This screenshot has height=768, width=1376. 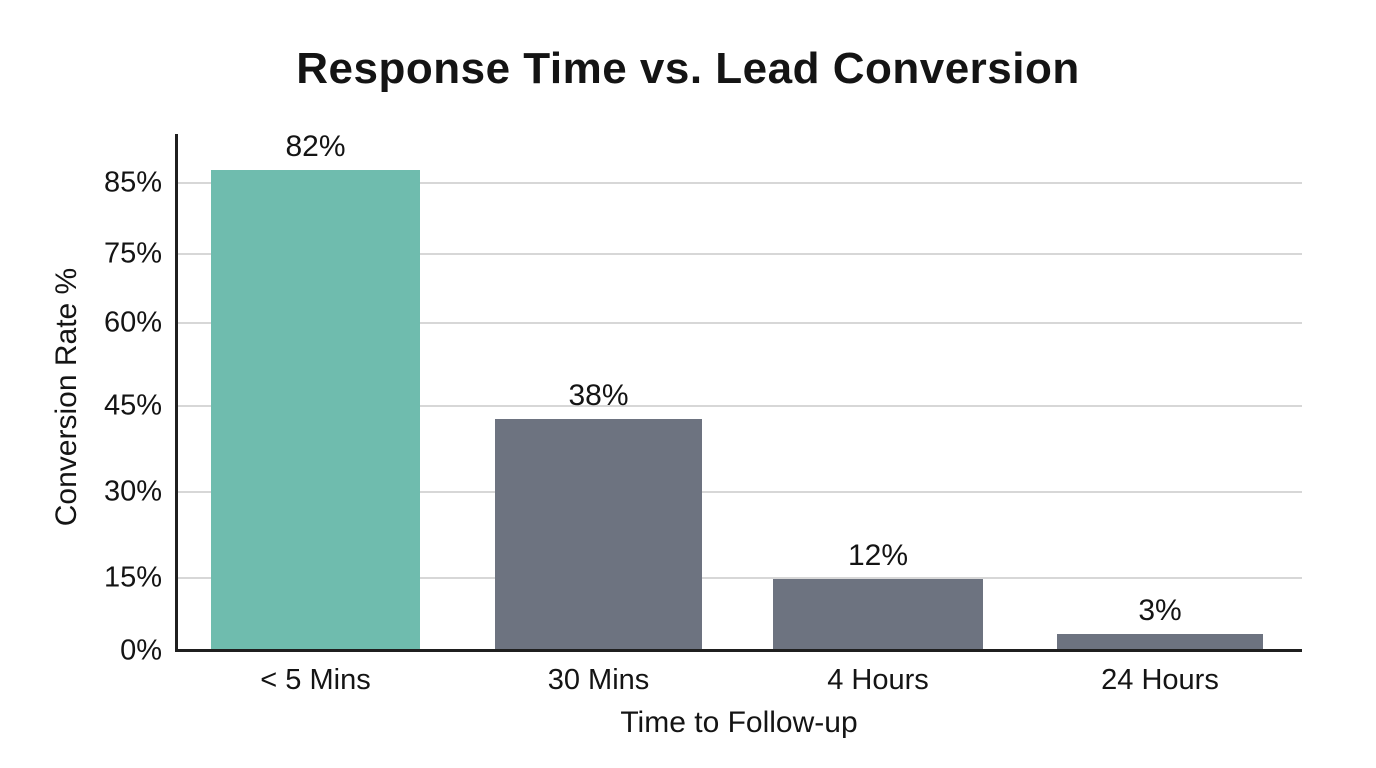 I want to click on bar-value-label: 82%, so click(x=315, y=146).